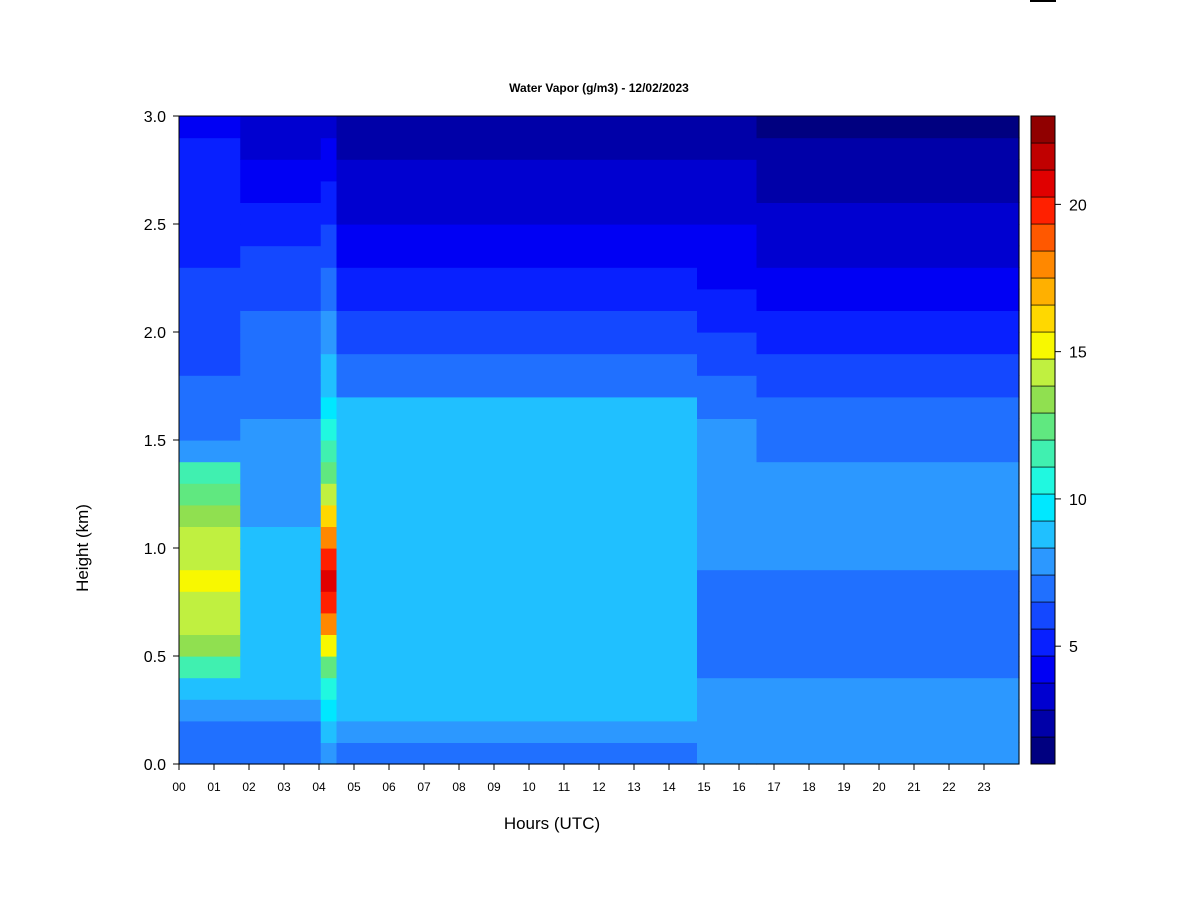 This screenshot has height=905, width=1200. I want to click on x-tick-label: 17, so click(774, 787).